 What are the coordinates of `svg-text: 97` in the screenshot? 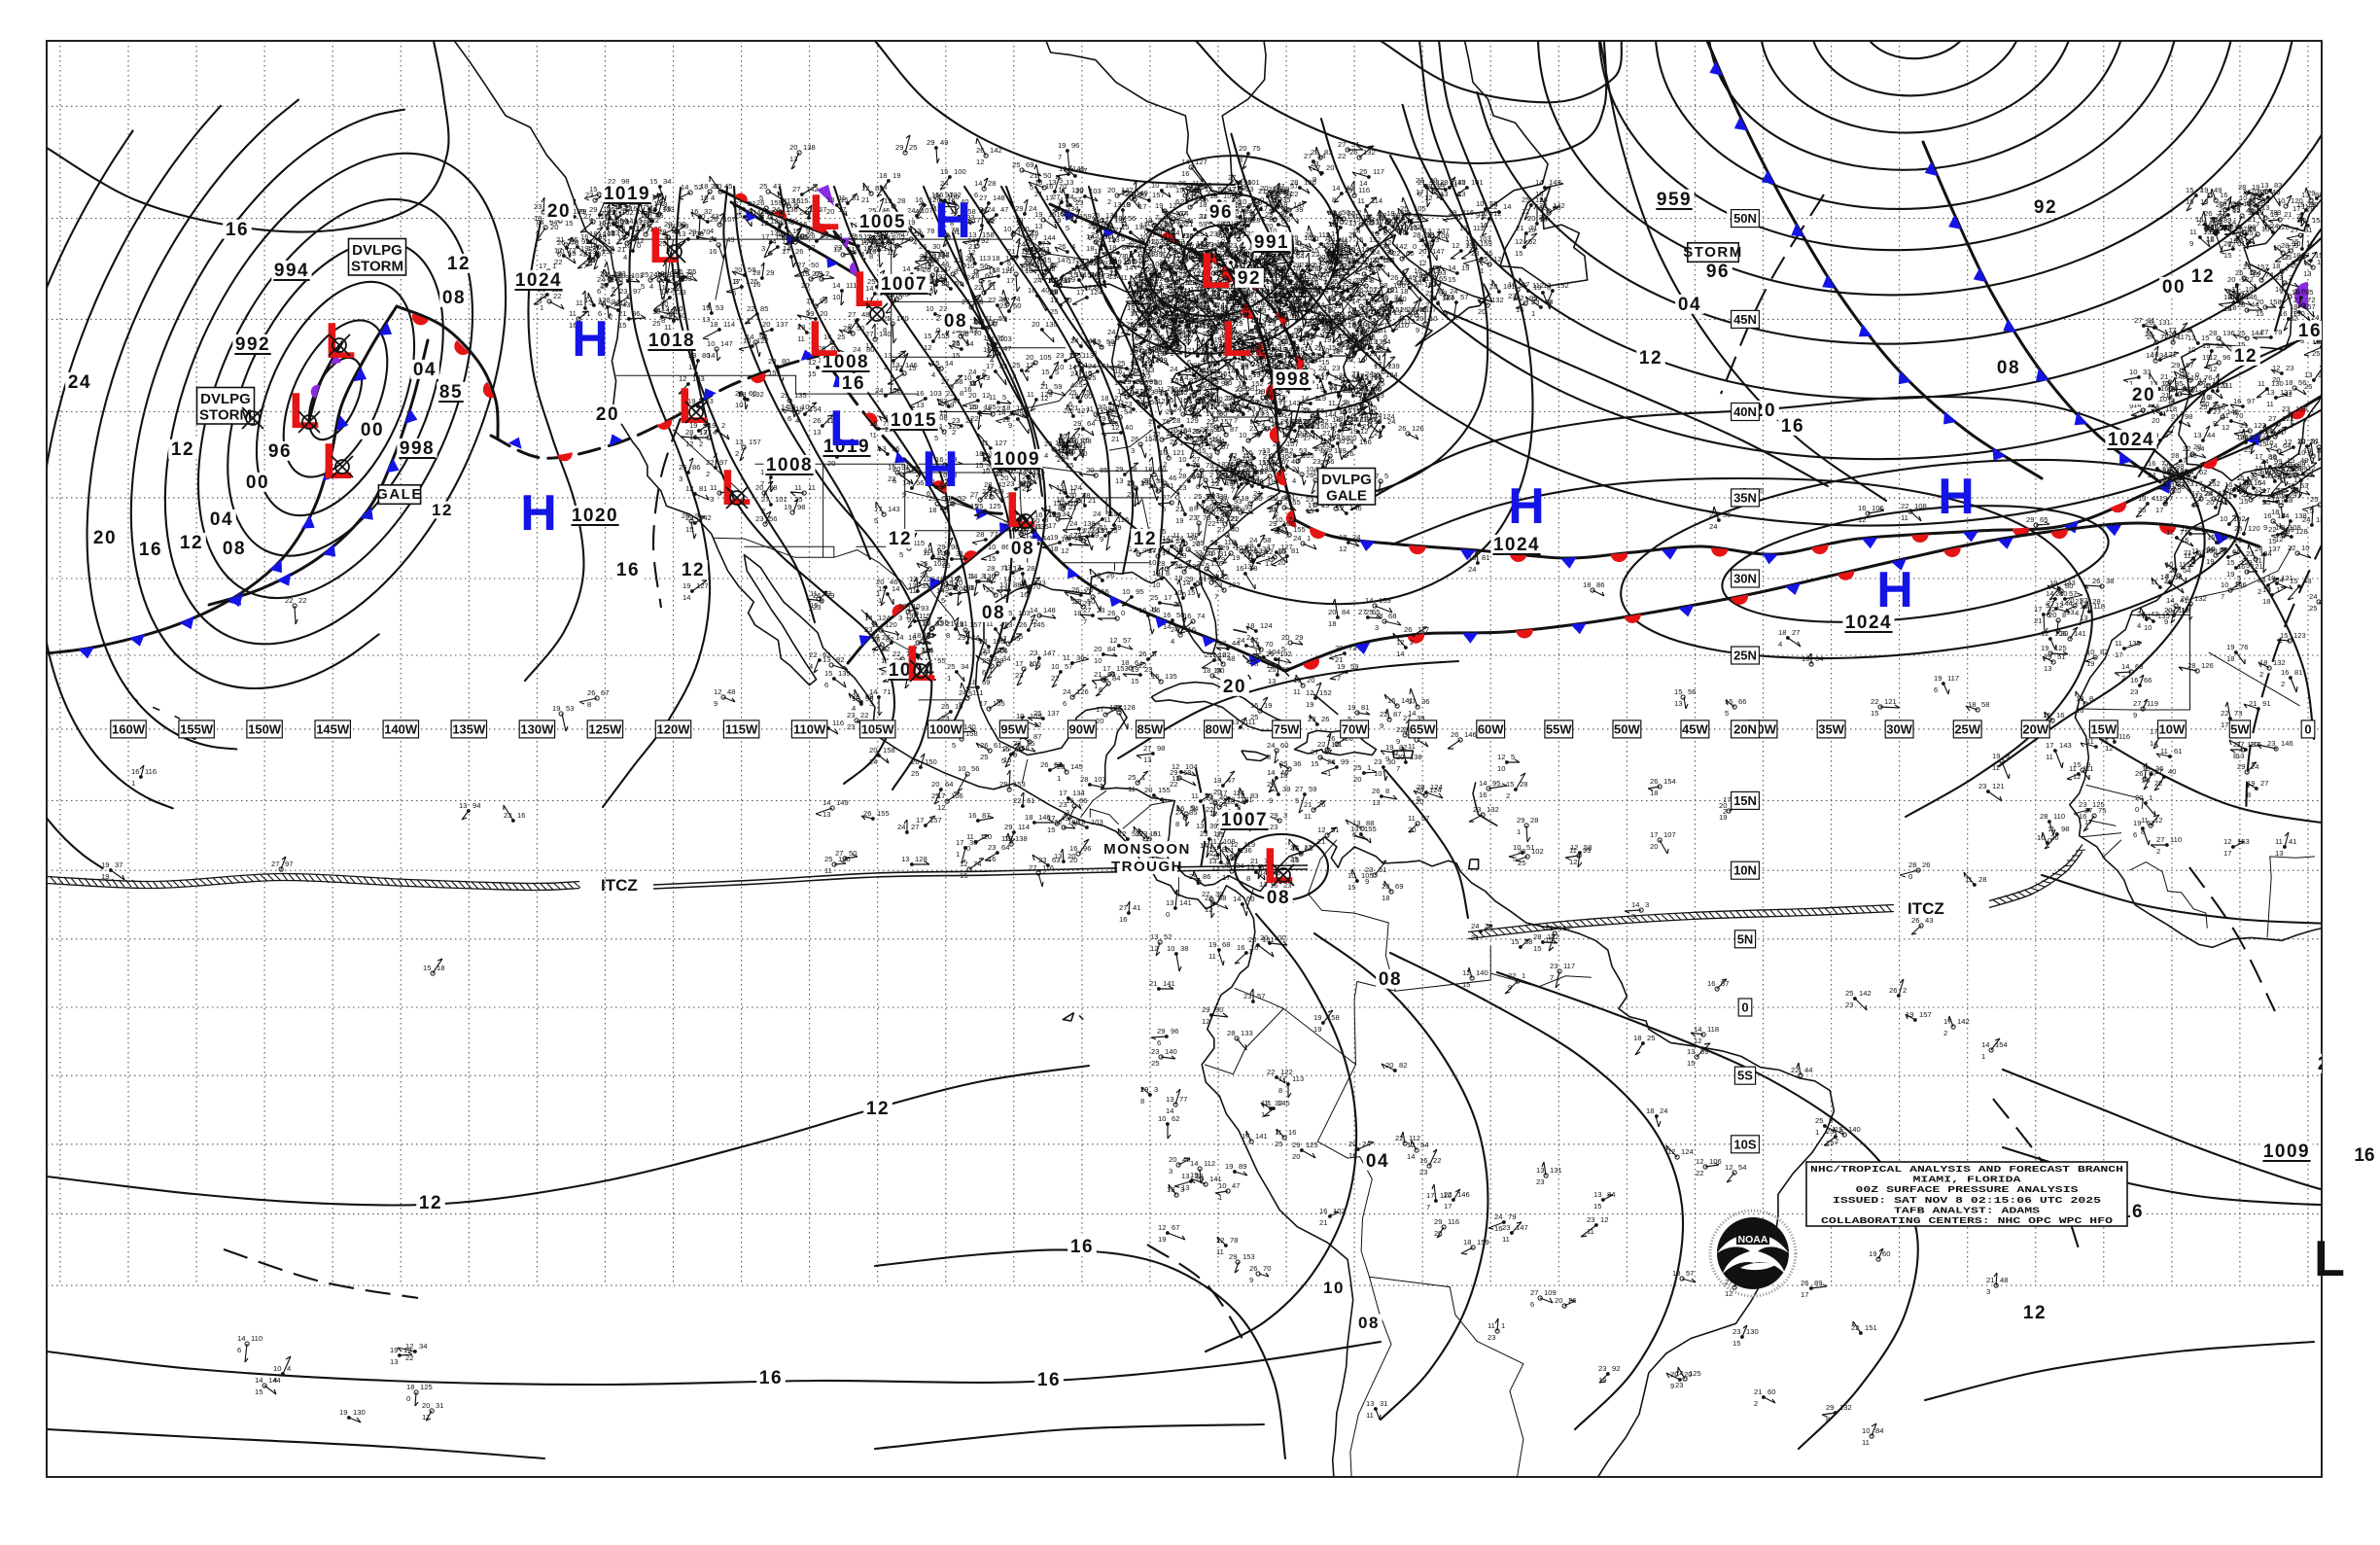 It's located at (1223, 499).